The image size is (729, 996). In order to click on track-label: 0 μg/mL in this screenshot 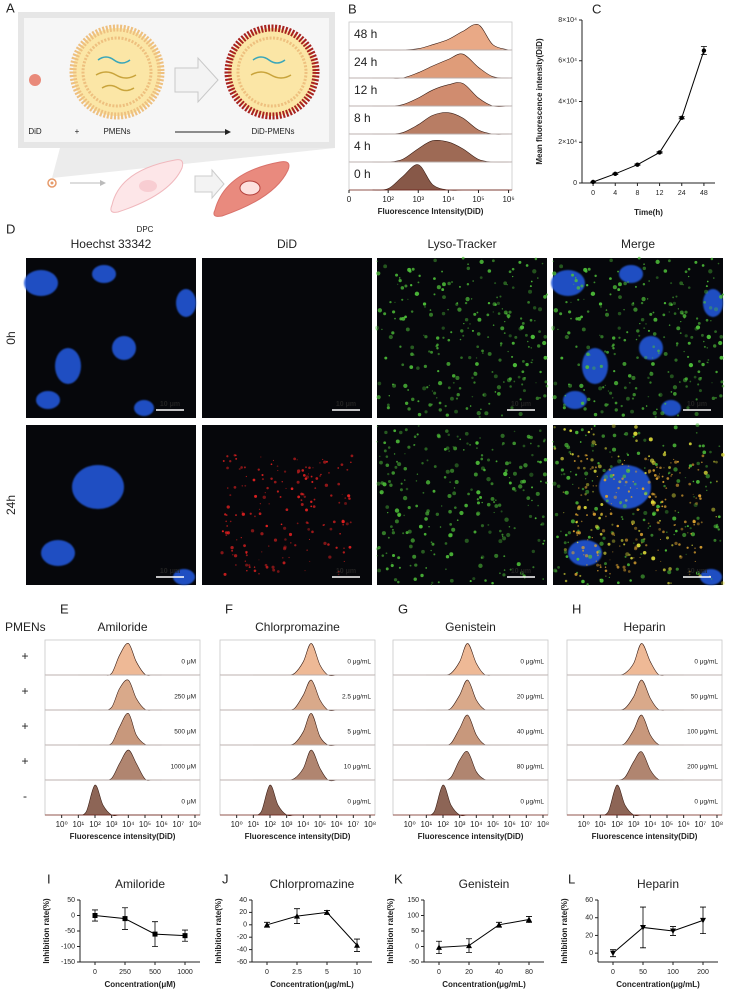, I will do `click(706, 801)`.